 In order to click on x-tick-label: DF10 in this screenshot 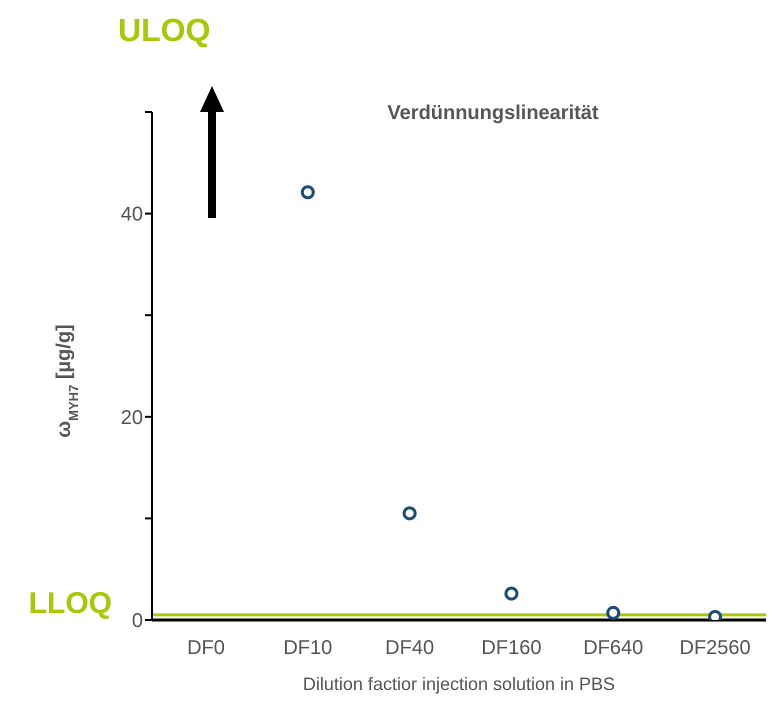, I will do `click(307, 648)`.